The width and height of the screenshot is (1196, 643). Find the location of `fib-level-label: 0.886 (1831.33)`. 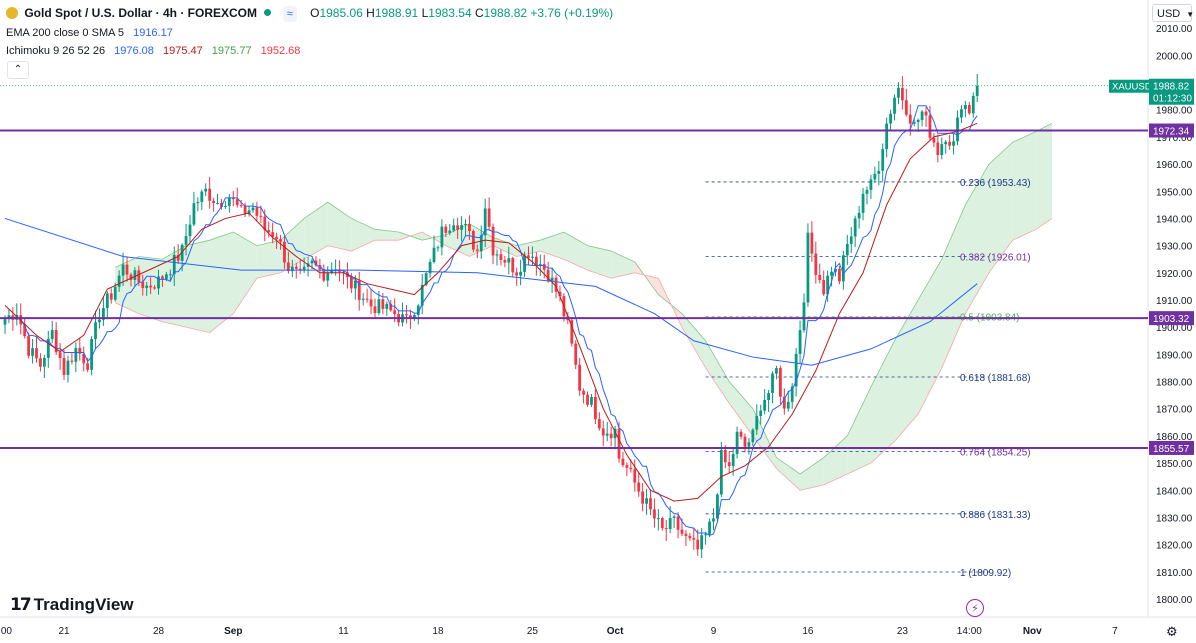

fib-level-label: 0.886 (1831.33) is located at coordinates (995, 515).